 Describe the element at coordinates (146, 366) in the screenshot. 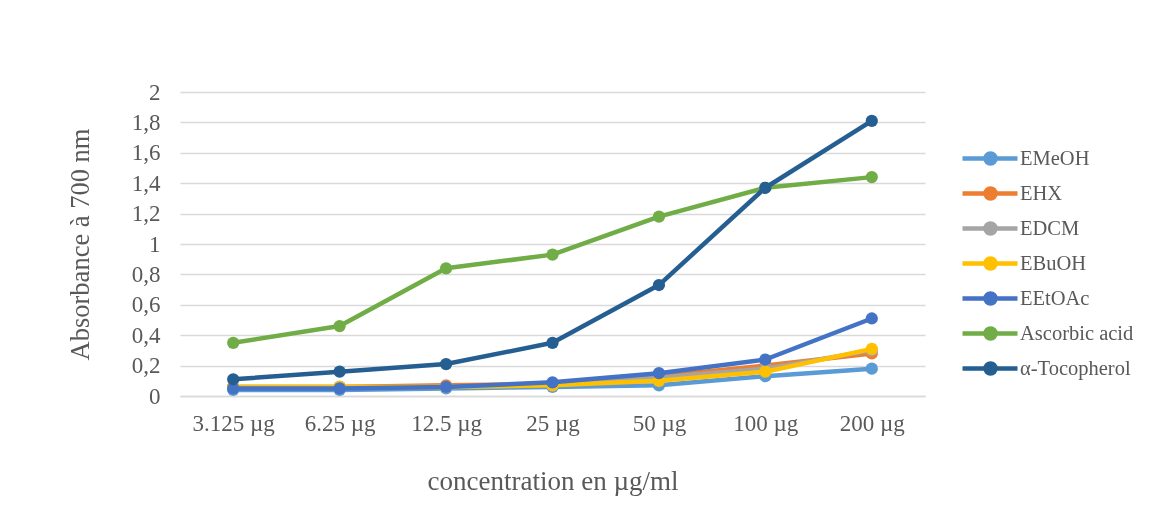

I see `y-tick-label: 0,2` at that location.